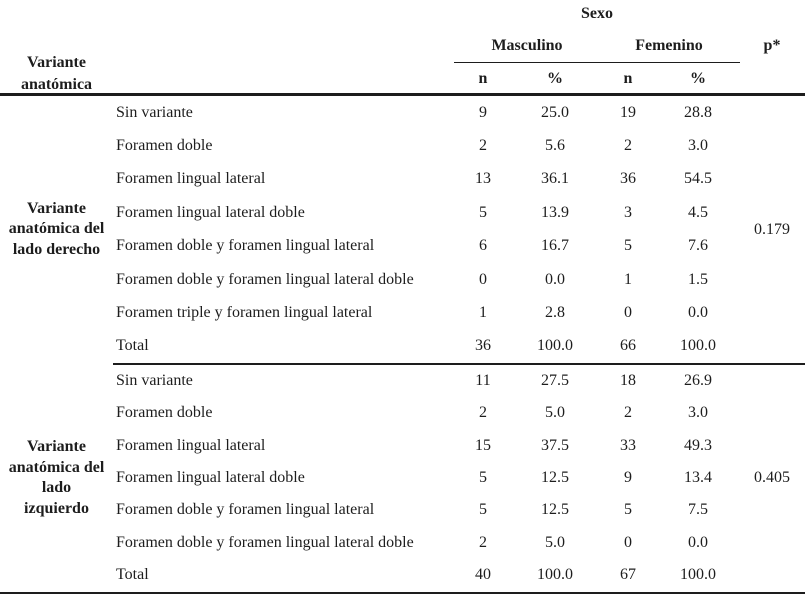 The height and width of the screenshot is (599, 805). I want to click on cell-femenino-pct: 1.5, so click(698, 279).